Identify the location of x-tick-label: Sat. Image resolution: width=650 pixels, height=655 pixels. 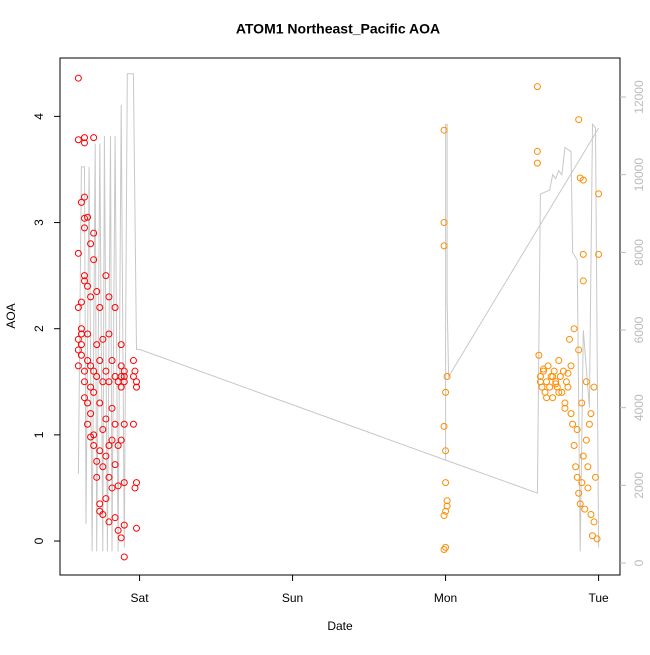
(140, 598).